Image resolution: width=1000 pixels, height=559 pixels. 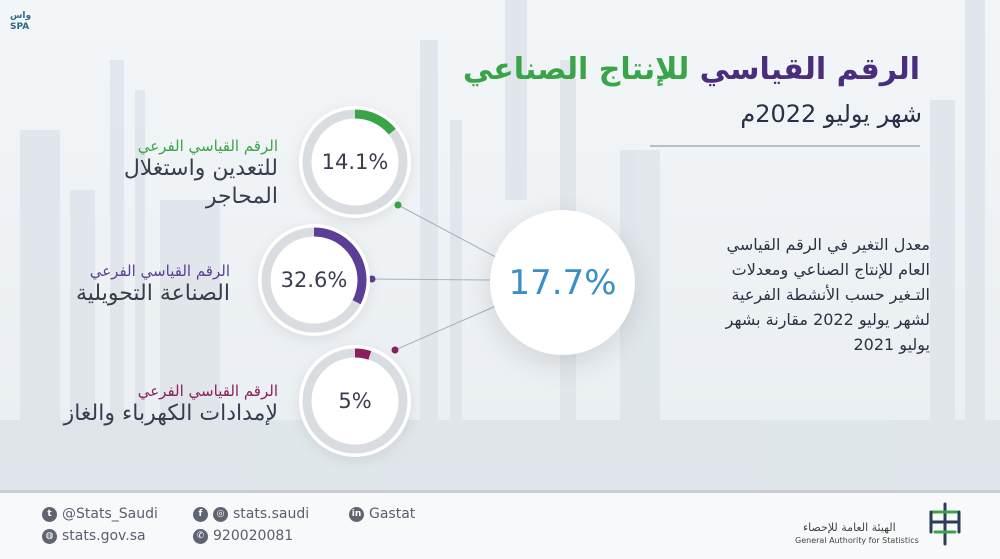 I want to click on description-line: يوليو 2021, so click(x=892, y=344).